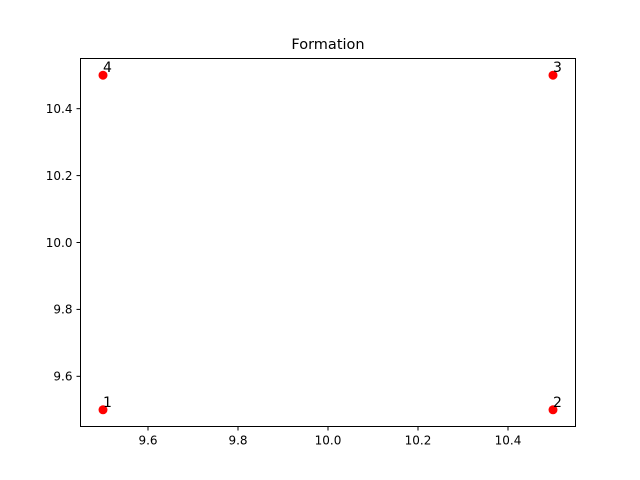  Describe the element at coordinates (59, 176) in the screenshot. I see `y-tick-label: 10.2` at that location.